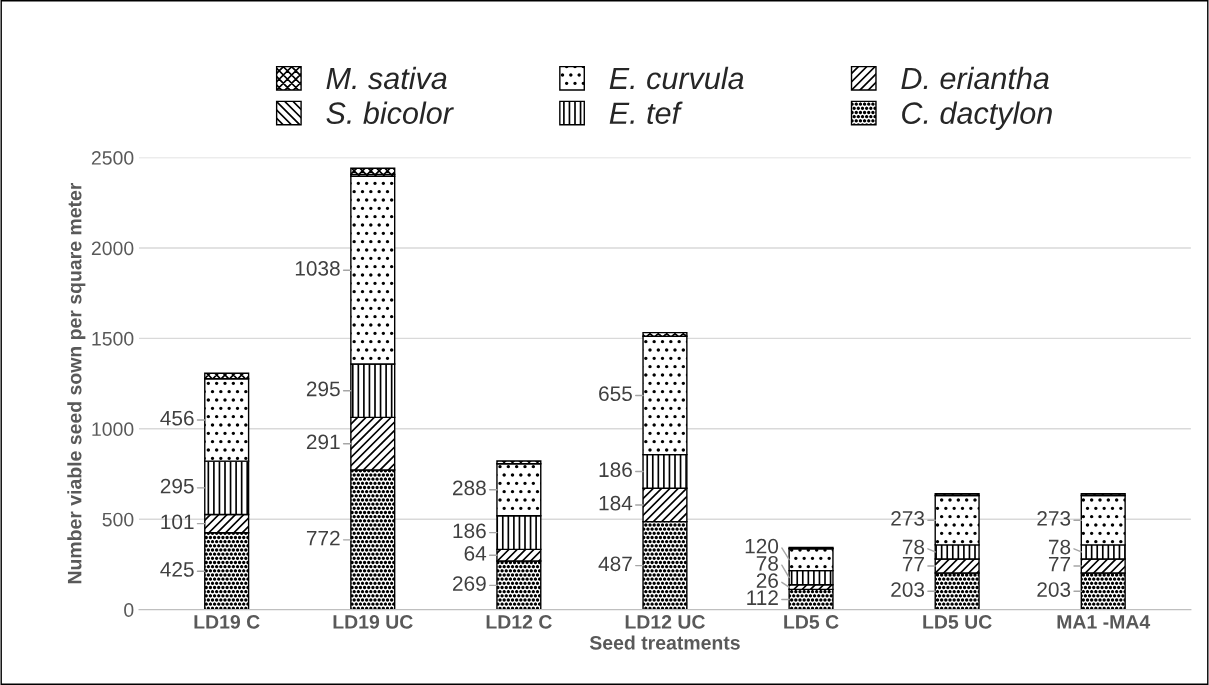 The height and width of the screenshot is (685, 1209). Describe the element at coordinates (118, 519) in the screenshot. I see `y-tick-label: 500` at that location.